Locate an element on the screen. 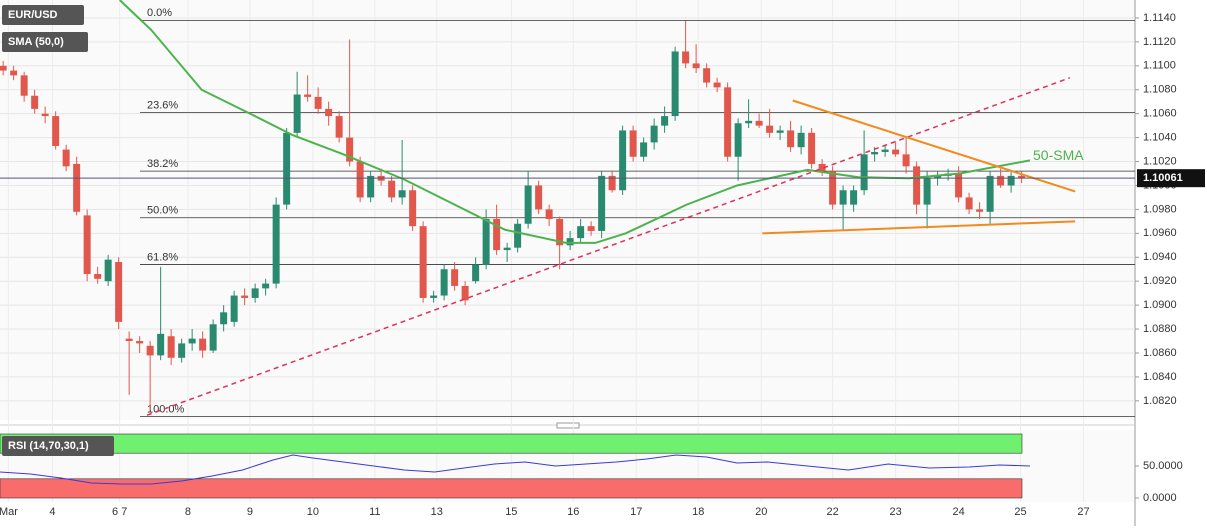  fib-label: 23.6% is located at coordinates (162, 105).